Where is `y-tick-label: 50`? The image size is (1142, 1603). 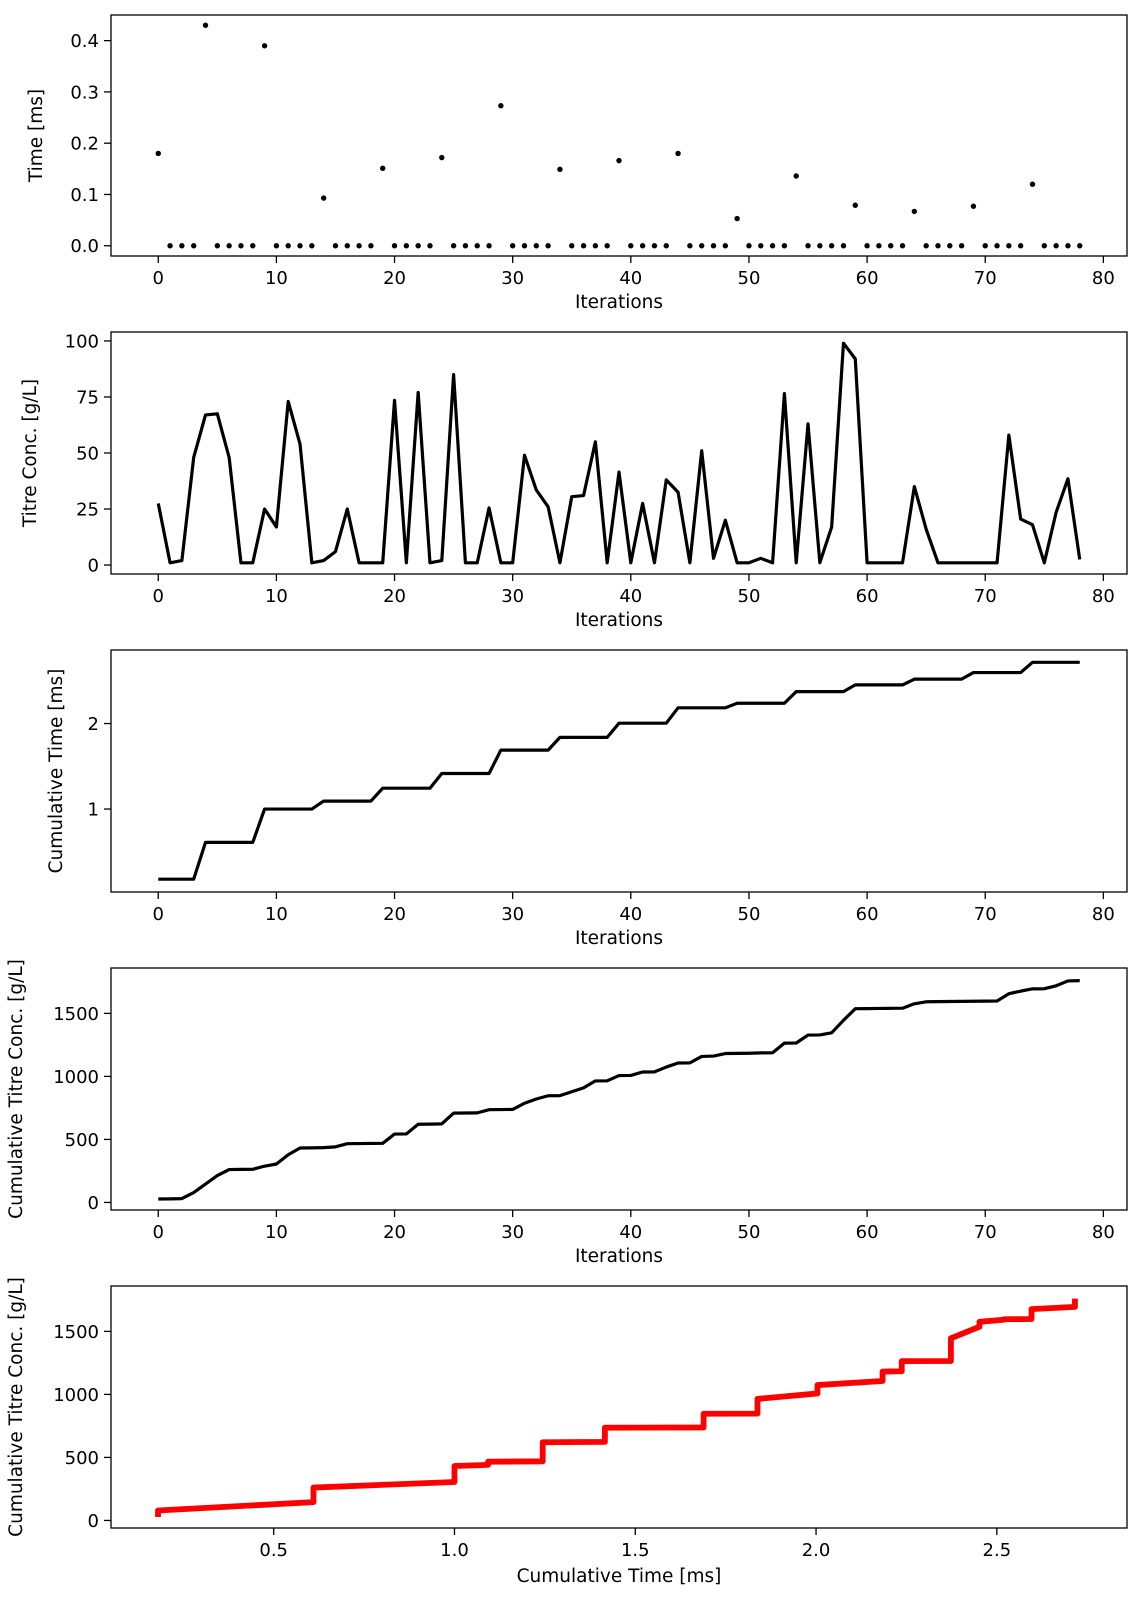 y-tick-label: 50 is located at coordinates (87, 454).